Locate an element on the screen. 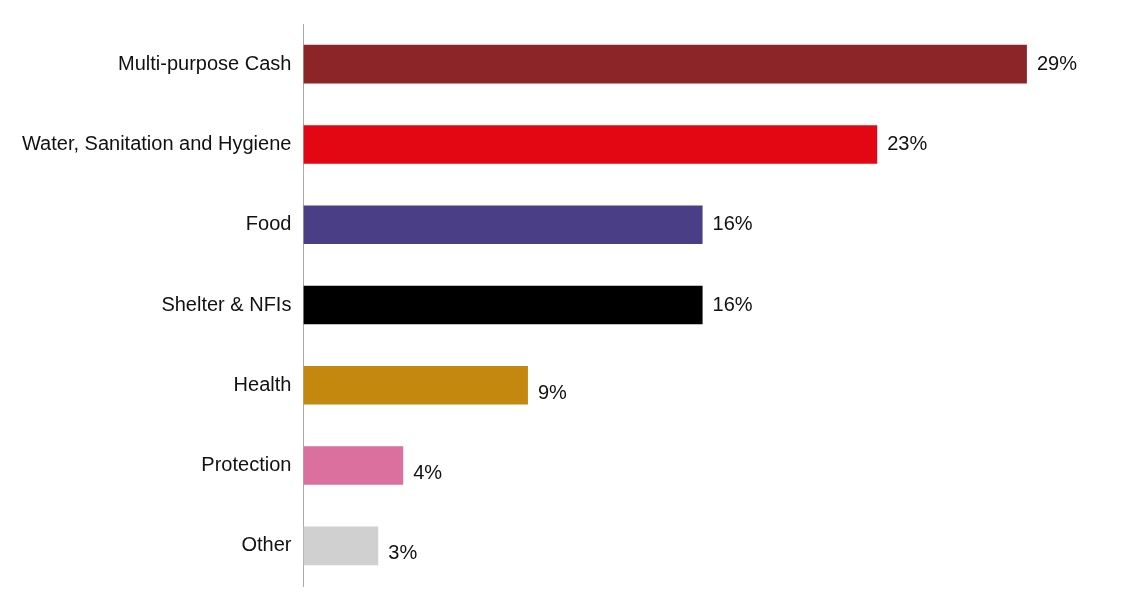 This screenshot has width=1132, height=610. y-tick-label: Protection is located at coordinates (246, 464).